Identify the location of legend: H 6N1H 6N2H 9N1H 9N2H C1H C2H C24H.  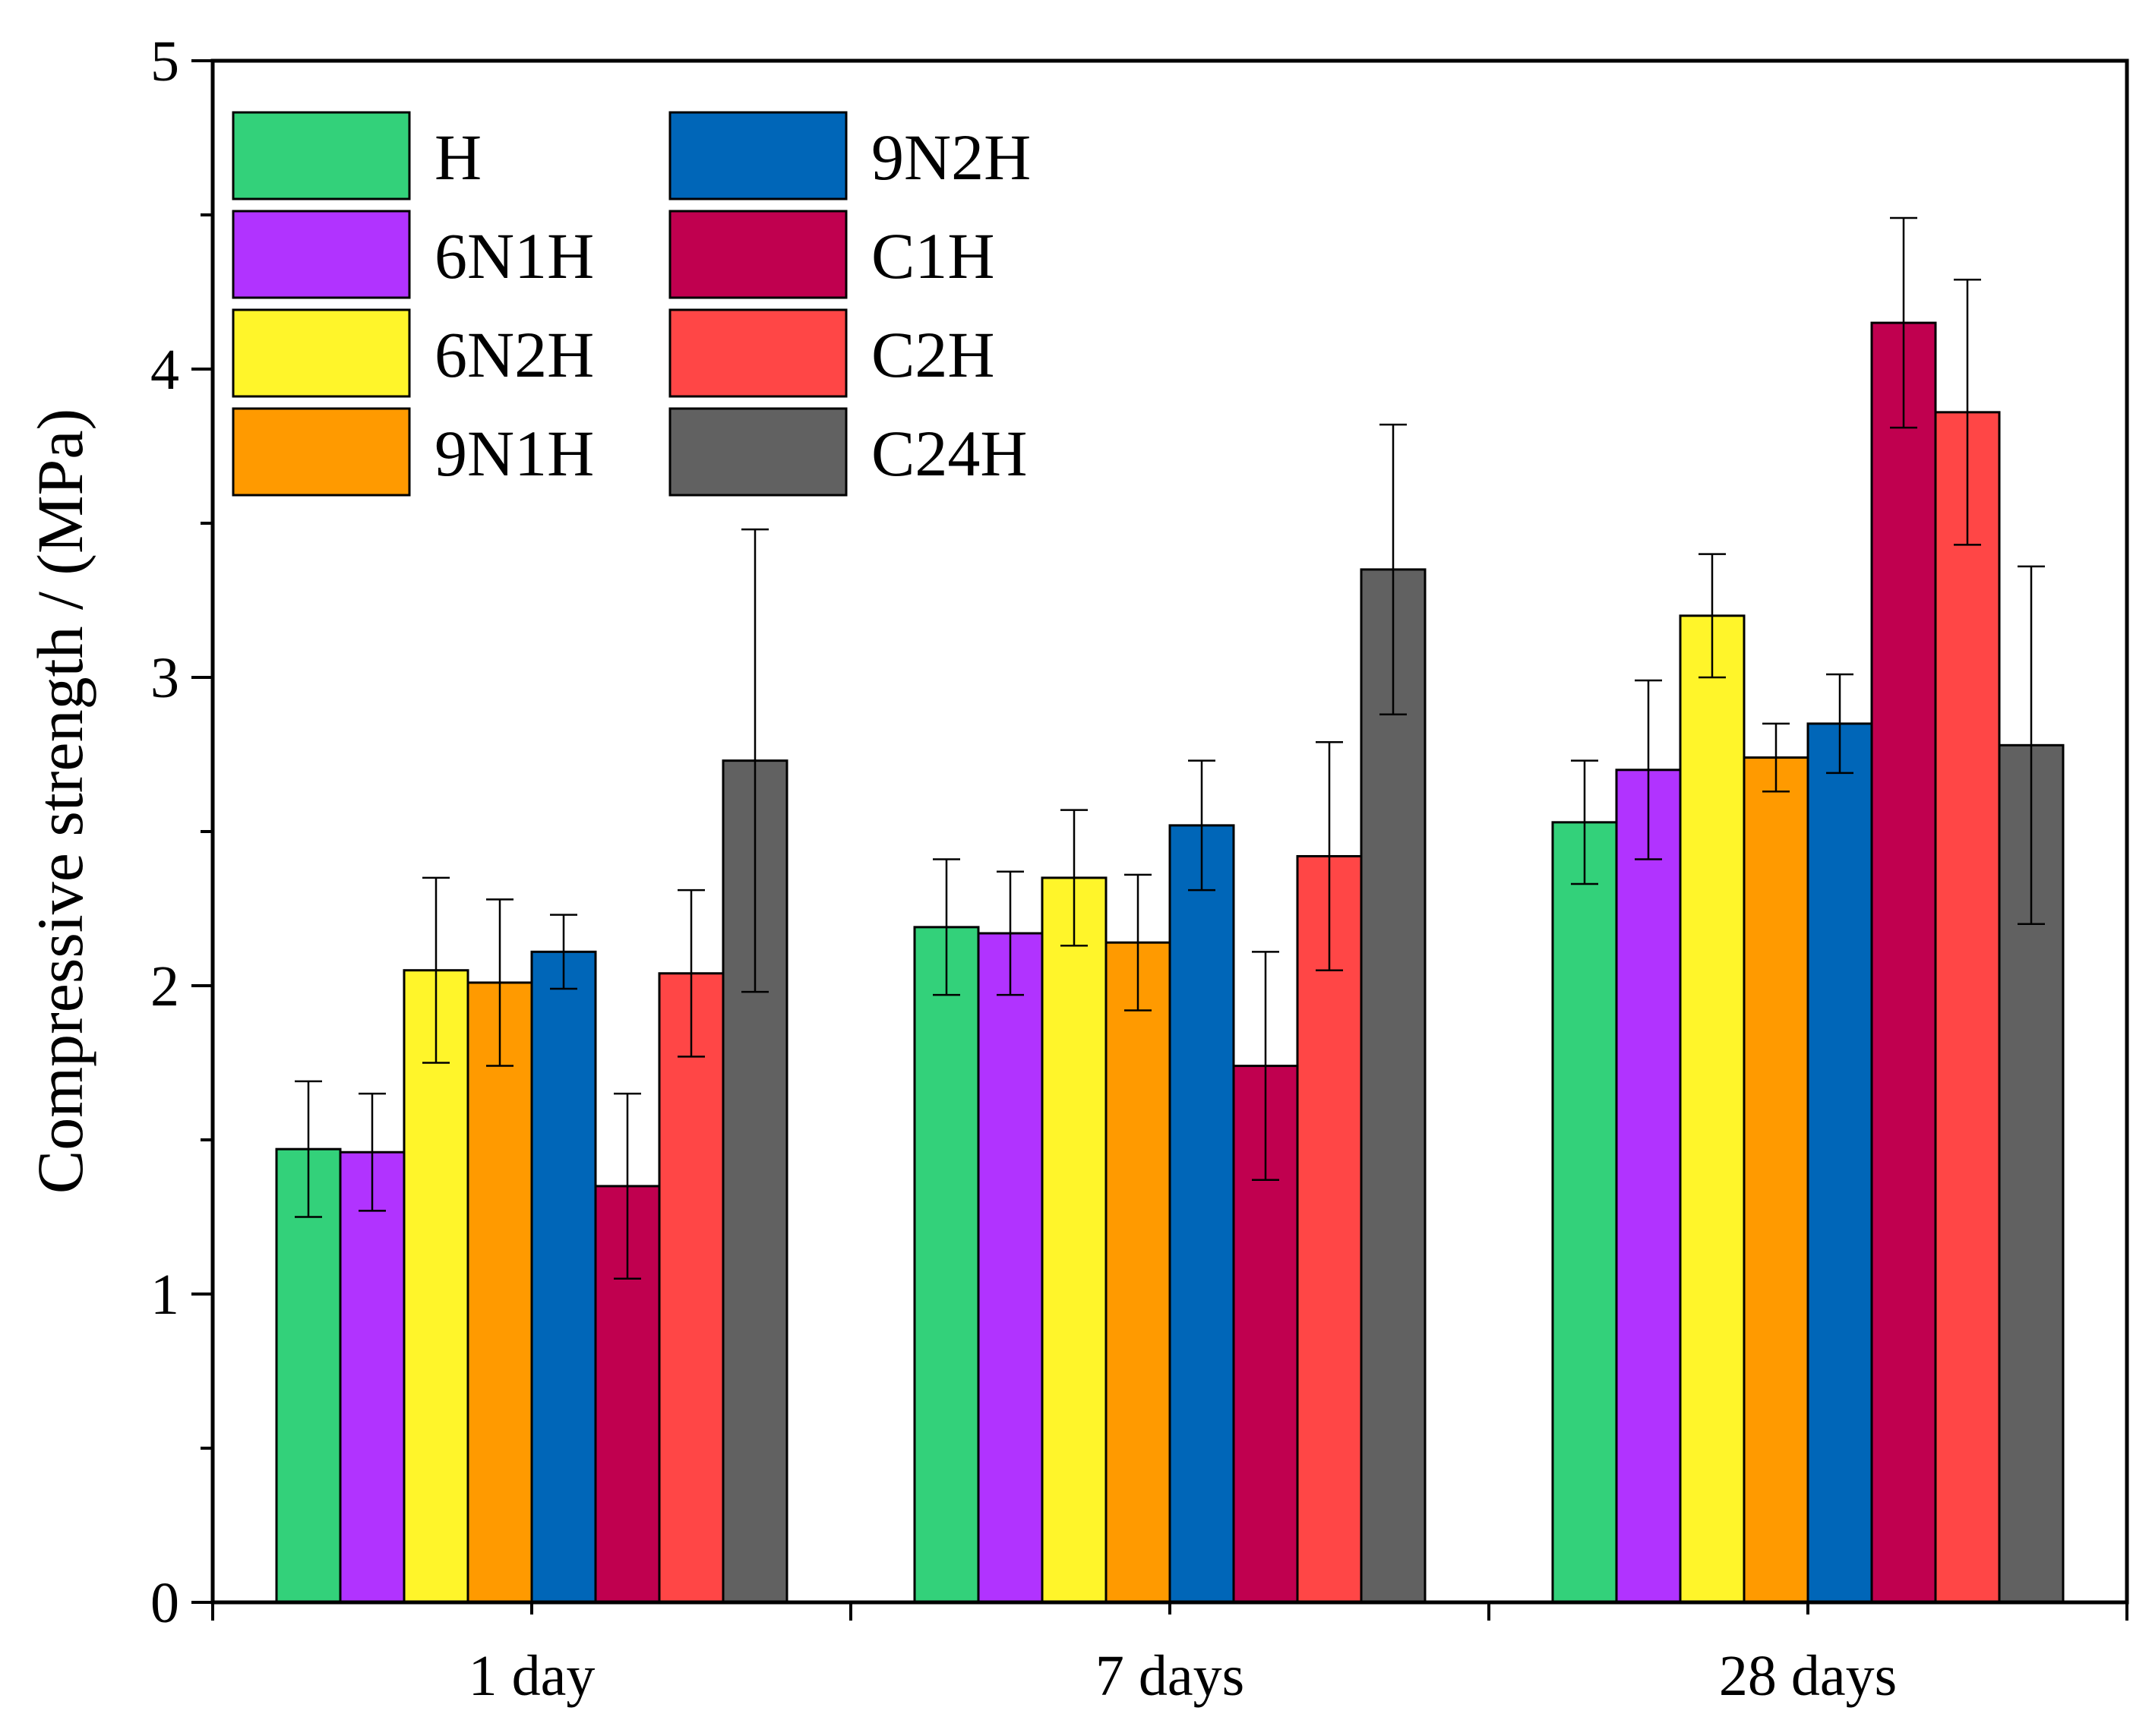
(631, 304).